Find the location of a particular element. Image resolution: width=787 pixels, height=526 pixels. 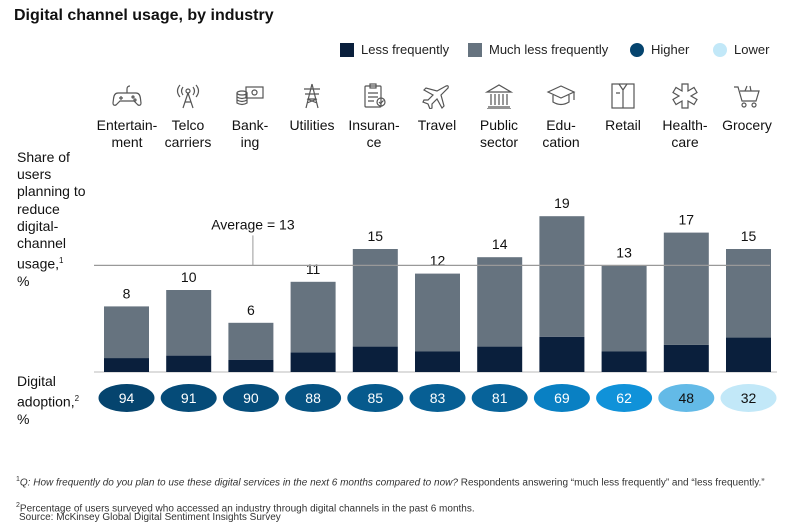

legend-label: Much less frequently is located at coordinates (549, 49).